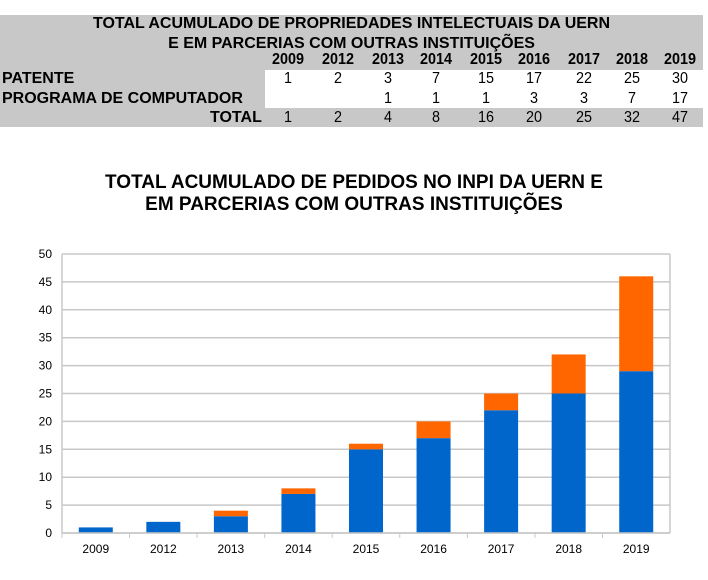  I want to click on x-tick-label: 2019, so click(636, 549).